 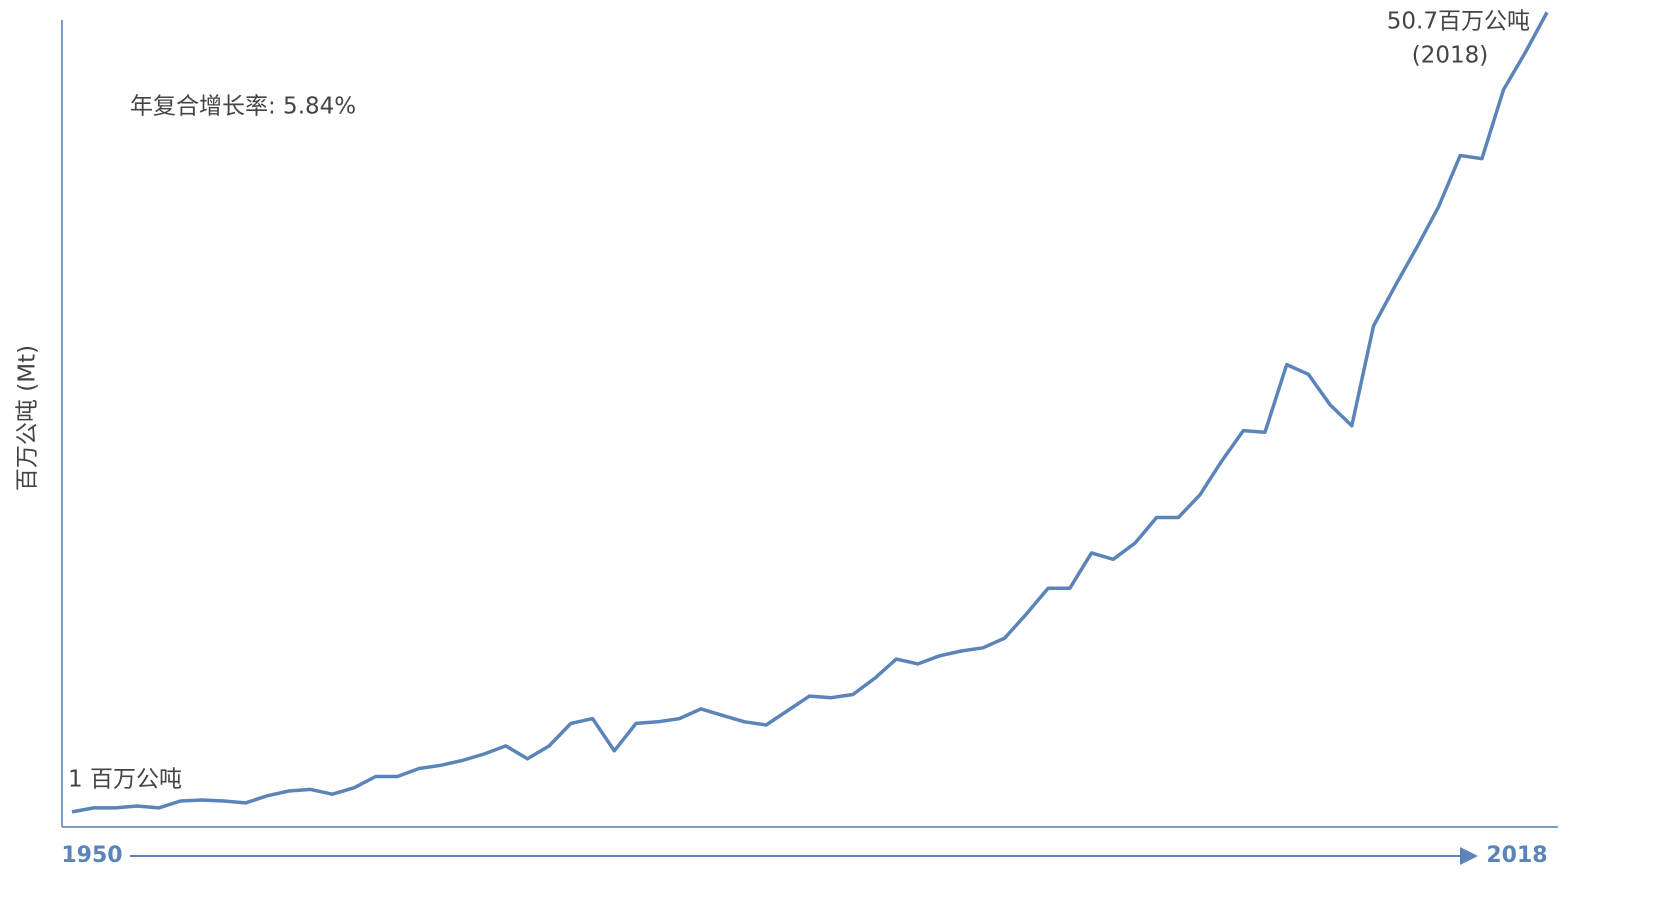 I want to click on arrow-head, so click(x=1469, y=856).